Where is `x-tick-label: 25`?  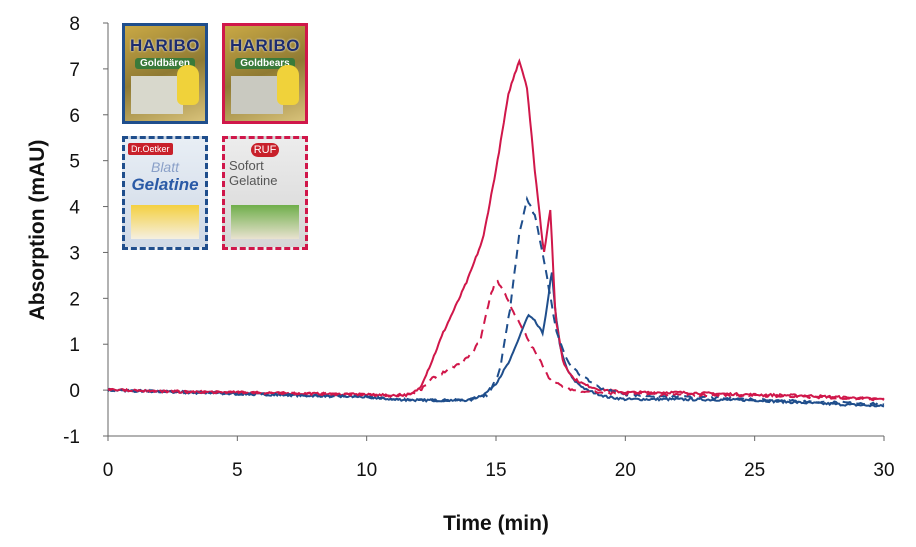 x-tick-label: 25 is located at coordinates (754, 470).